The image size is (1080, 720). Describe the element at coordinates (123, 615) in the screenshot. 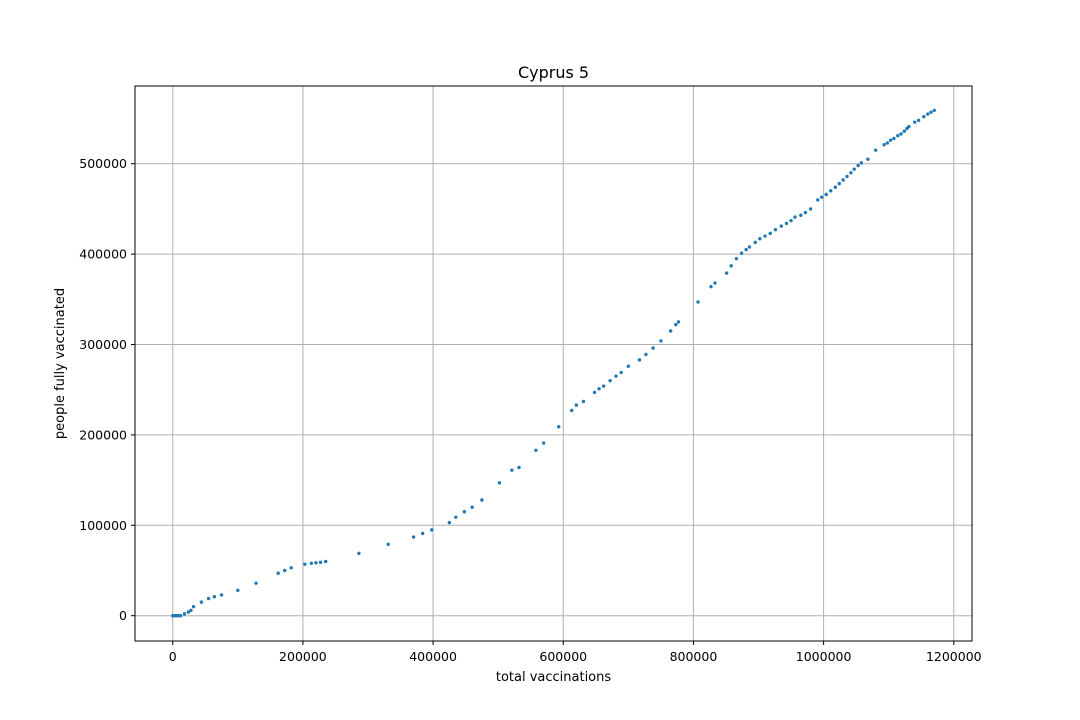

I see `y-tick-label: 0` at that location.